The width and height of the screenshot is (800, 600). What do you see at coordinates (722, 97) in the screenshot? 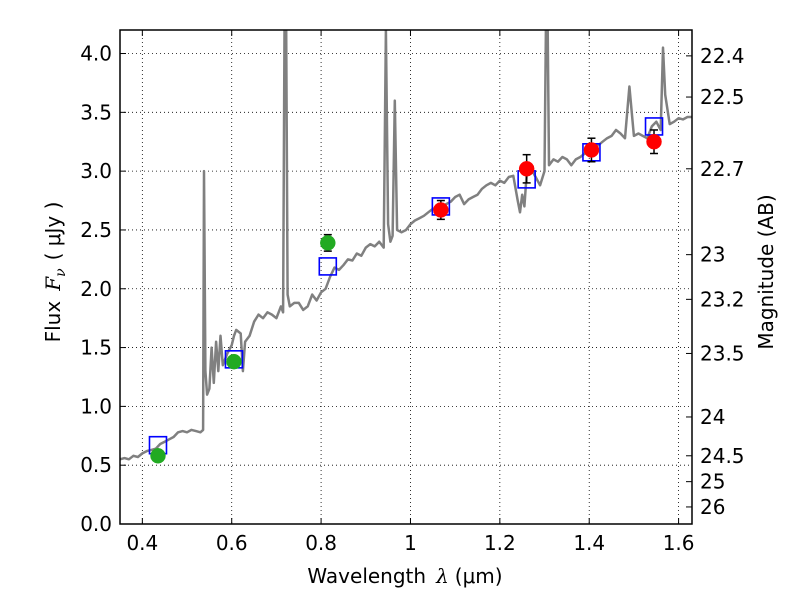
I see `y2-tick-label: 22.5` at bounding box center [722, 97].